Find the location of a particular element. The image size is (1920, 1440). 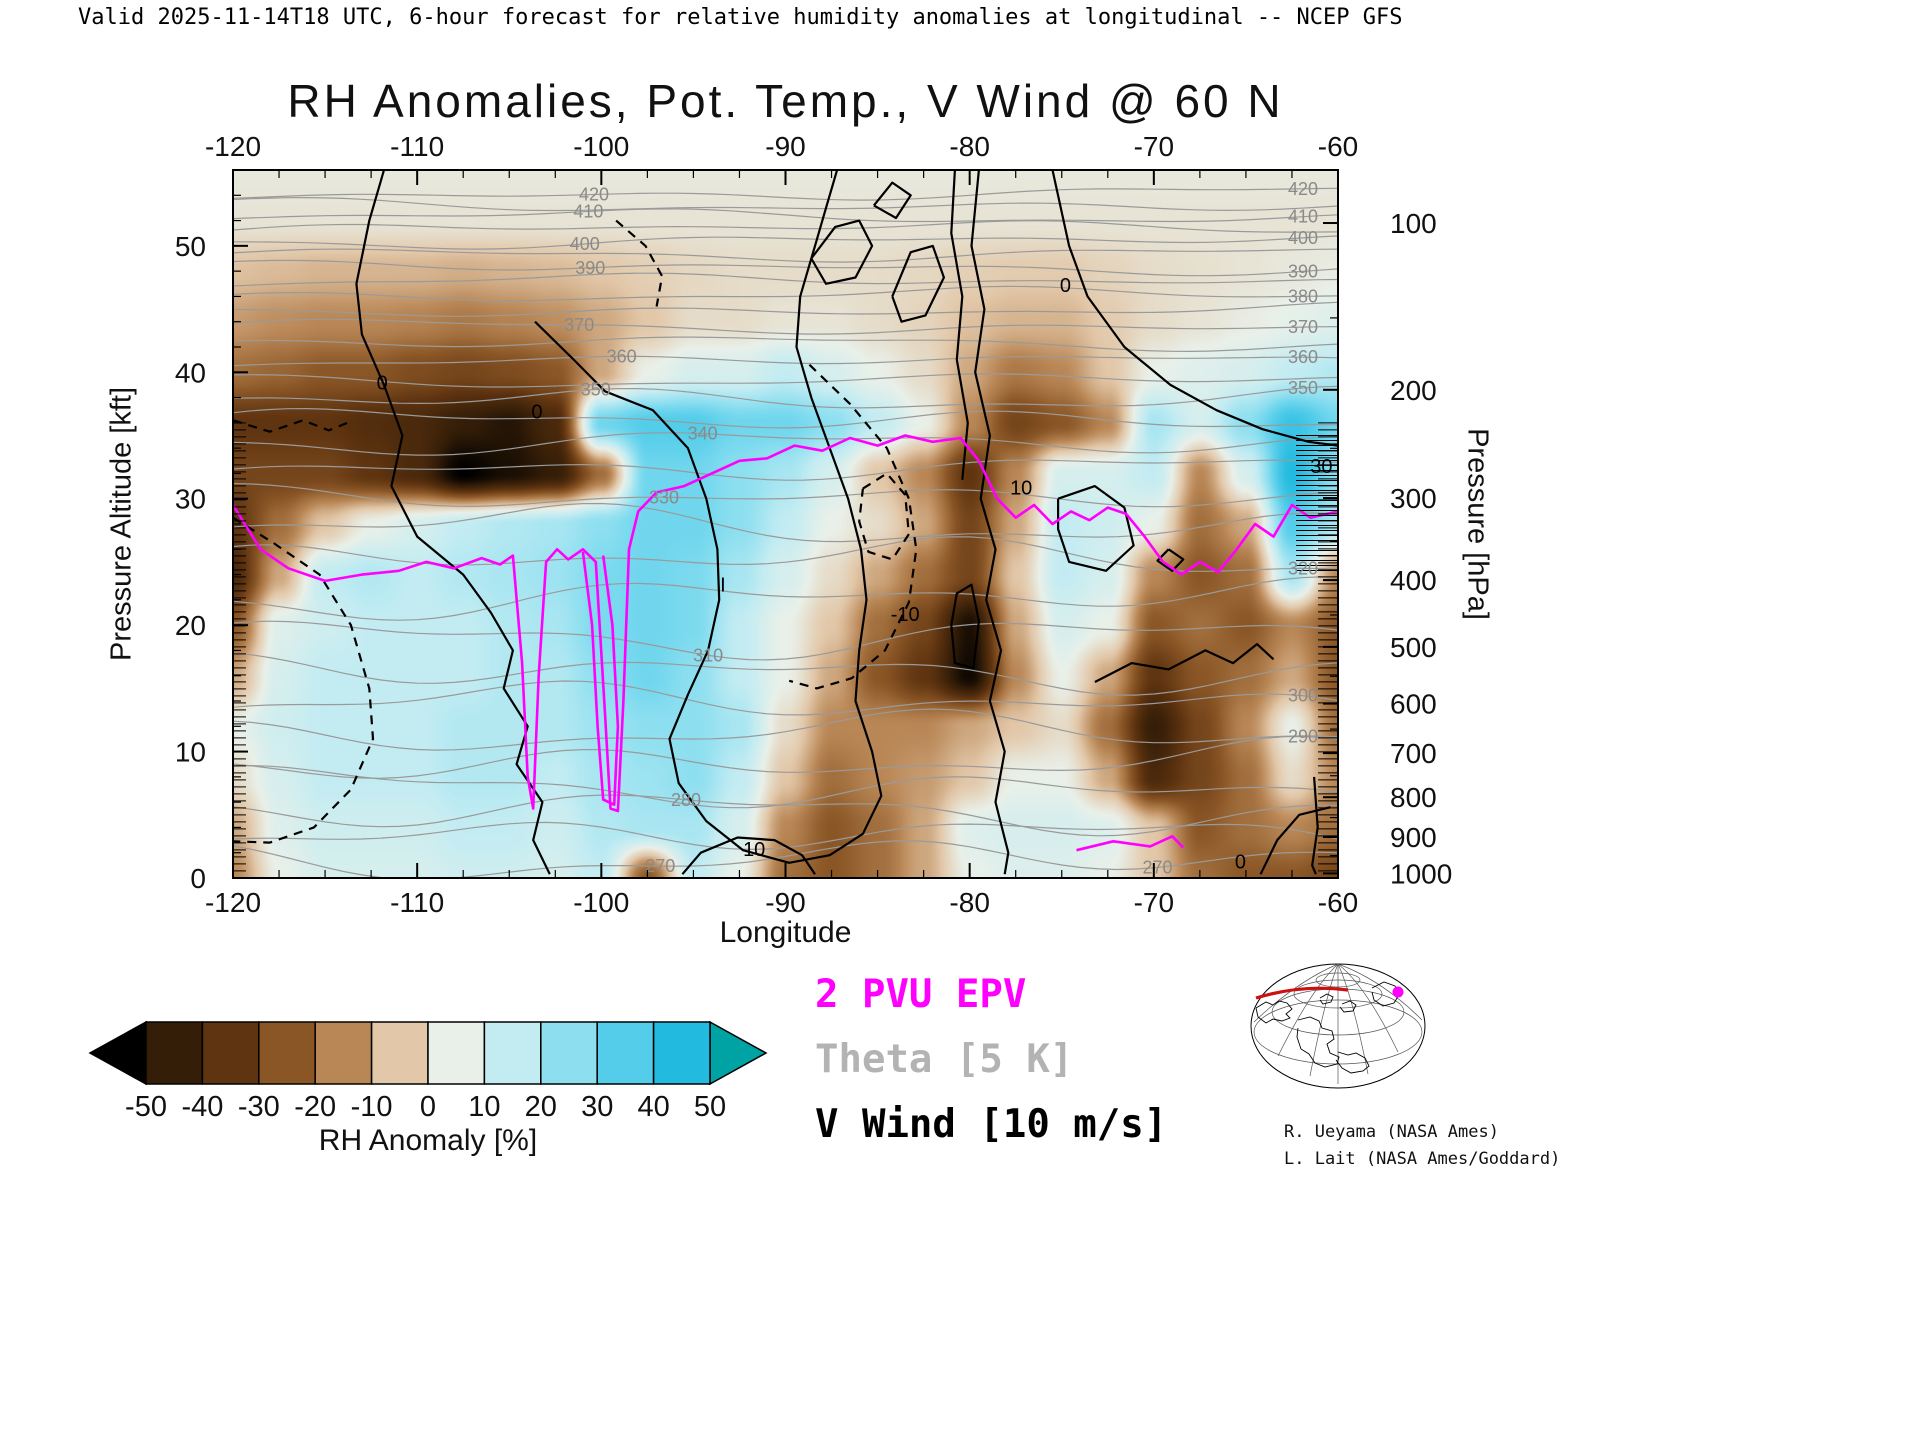

y-right-tick-label: 800 is located at coordinates (1413, 797).